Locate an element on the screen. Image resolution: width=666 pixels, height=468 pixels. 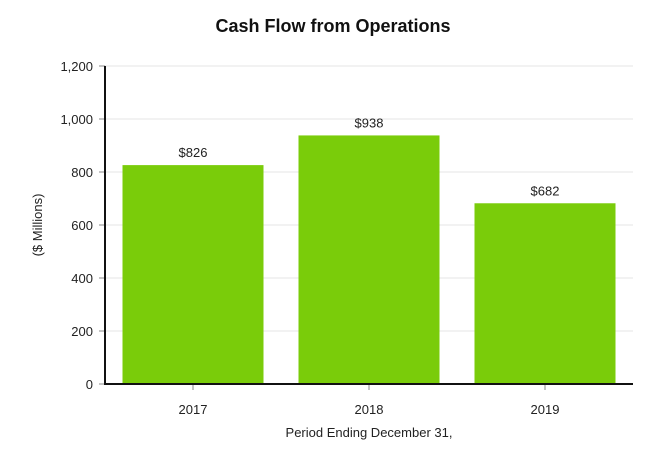
data-label: $826 is located at coordinates (193, 152).